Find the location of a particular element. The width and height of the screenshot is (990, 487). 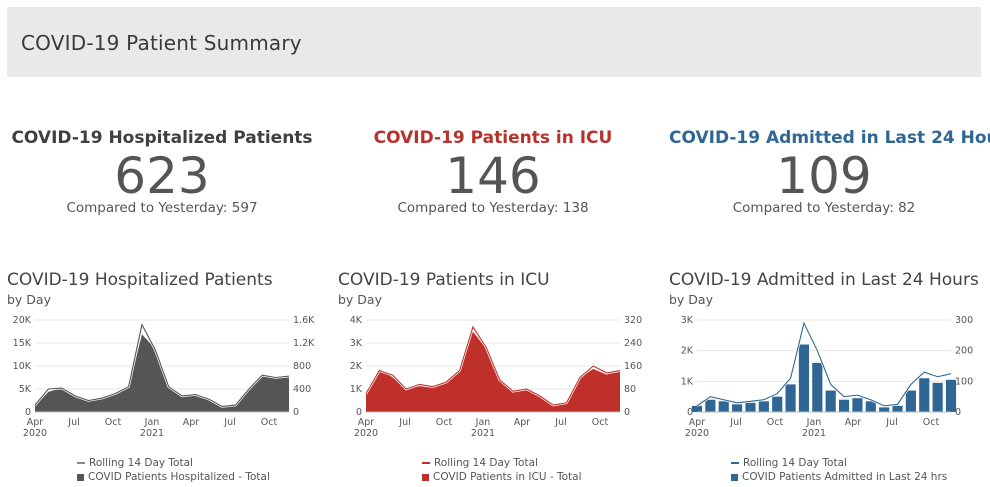

kpi-compare: Compared to Yesterday: 597 is located at coordinates (162, 208).